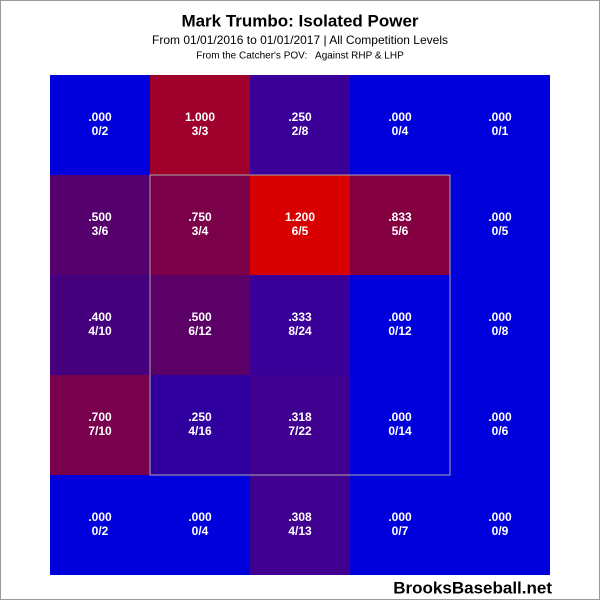  Describe the element at coordinates (300, 331) in the screenshot. I see `cell-count: 8/24` at that location.